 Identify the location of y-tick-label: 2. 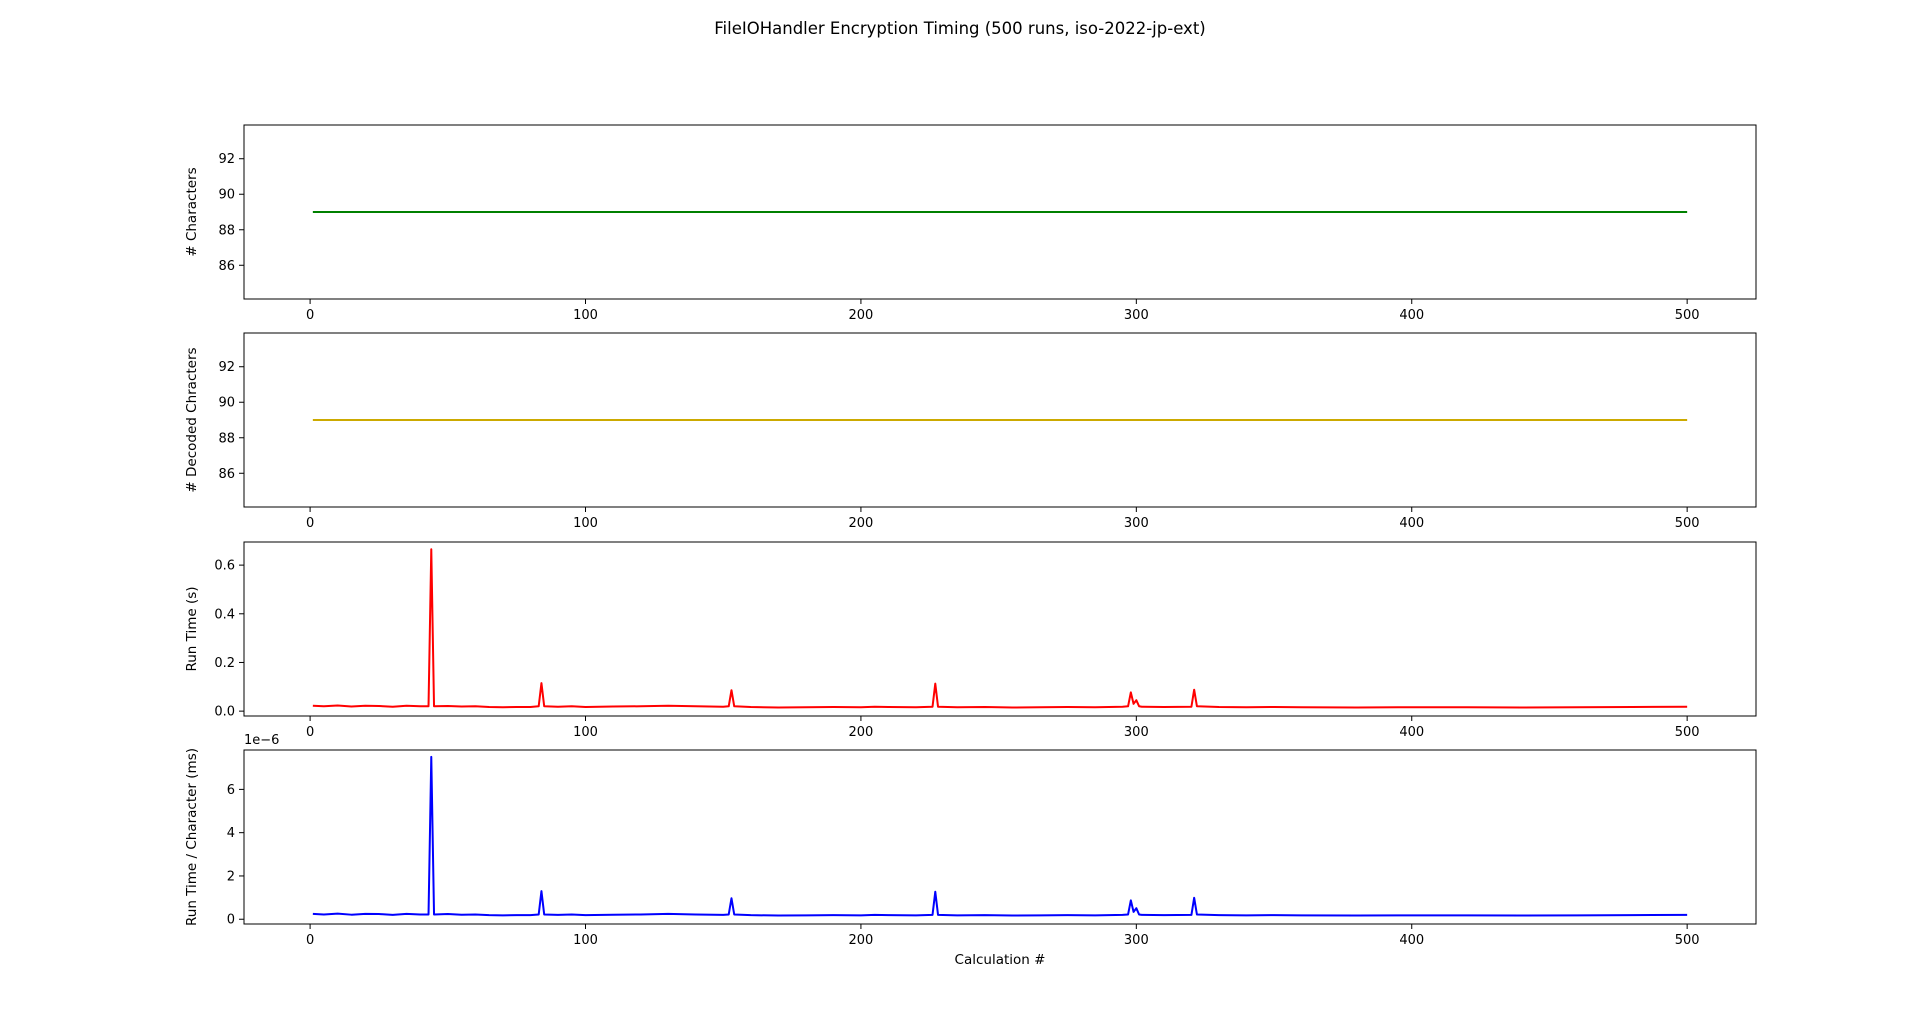
(231, 876).